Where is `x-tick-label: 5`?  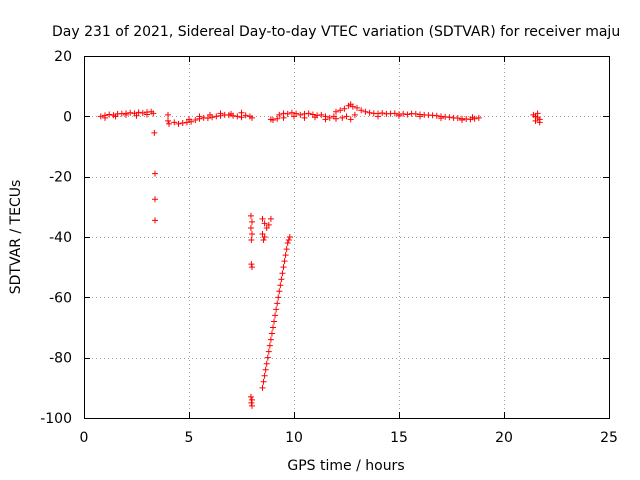 x-tick-label: 5 is located at coordinates (189, 438).